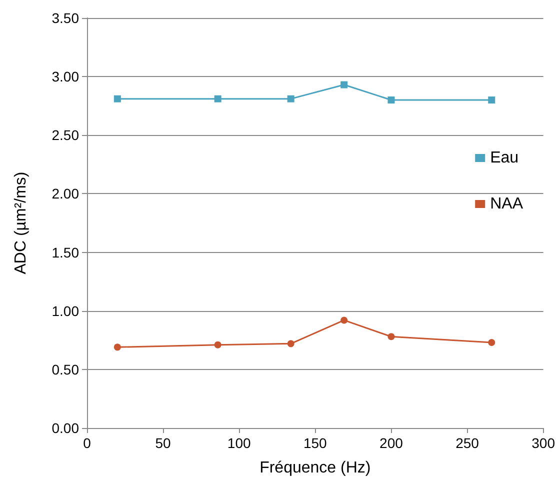  What do you see at coordinates (507, 204) in the screenshot?
I see `legend-label: NAA` at bounding box center [507, 204].